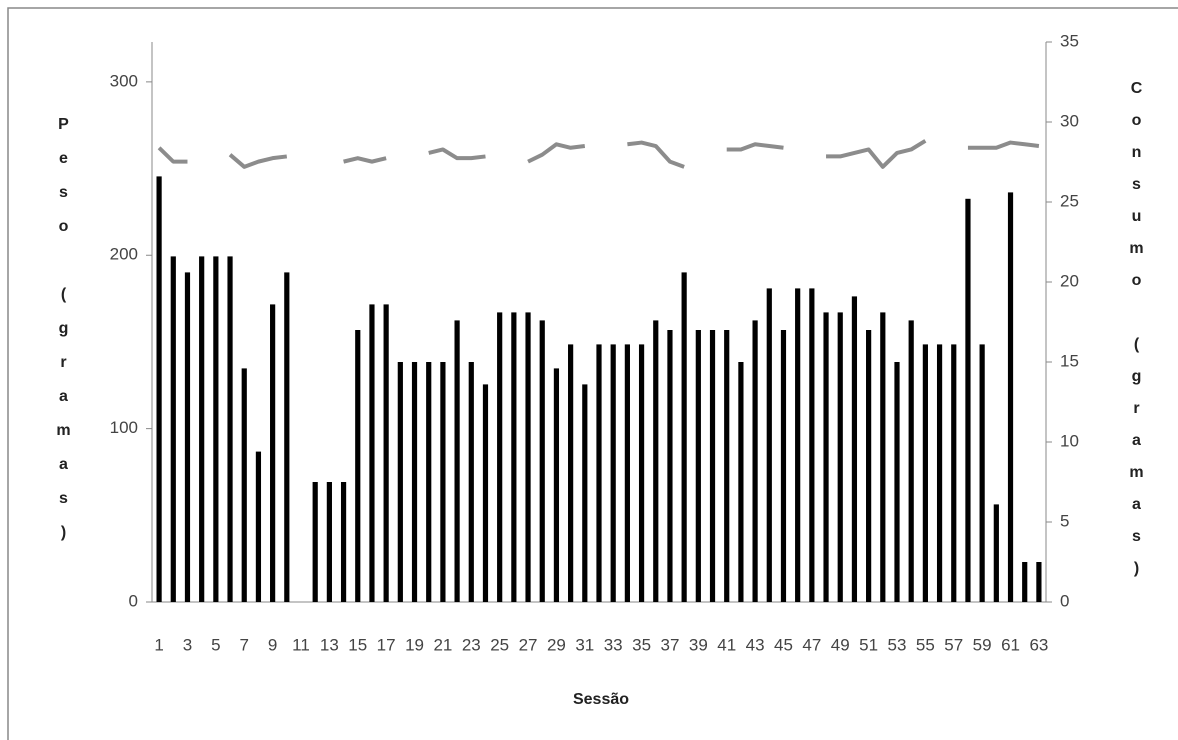 The width and height of the screenshot is (1178, 740). What do you see at coordinates (641, 644) in the screenshot?
I see `x-tick-label: 35` at bounding box center [641, 644].